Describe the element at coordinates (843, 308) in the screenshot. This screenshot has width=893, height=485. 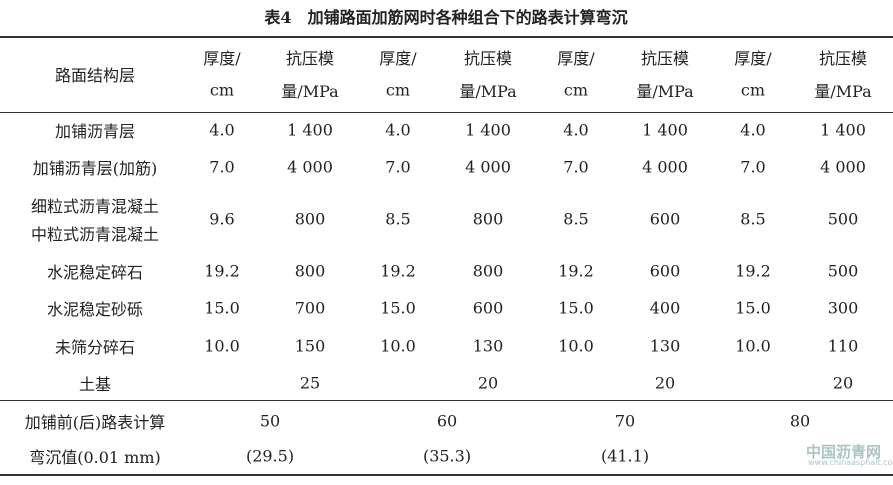
I see `cell: 300` at that location.